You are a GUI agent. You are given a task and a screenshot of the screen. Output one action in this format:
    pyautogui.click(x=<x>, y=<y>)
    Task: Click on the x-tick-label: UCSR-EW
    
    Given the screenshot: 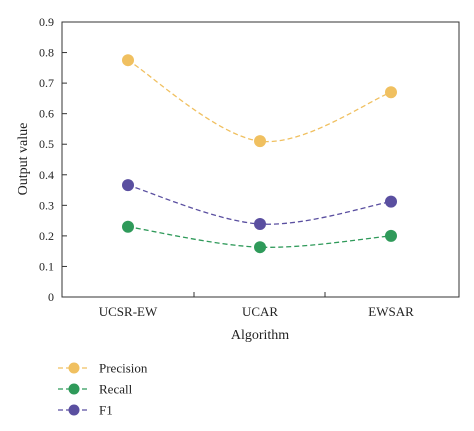 What is the action you would take?
    pyautogui.click(x=128, y=311)
    